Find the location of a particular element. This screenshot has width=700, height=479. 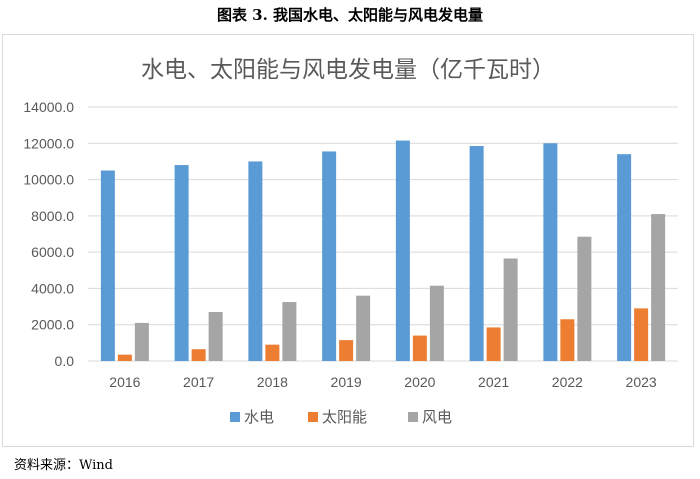

legend-swatch-水电 is located at coordinates (235, 417).